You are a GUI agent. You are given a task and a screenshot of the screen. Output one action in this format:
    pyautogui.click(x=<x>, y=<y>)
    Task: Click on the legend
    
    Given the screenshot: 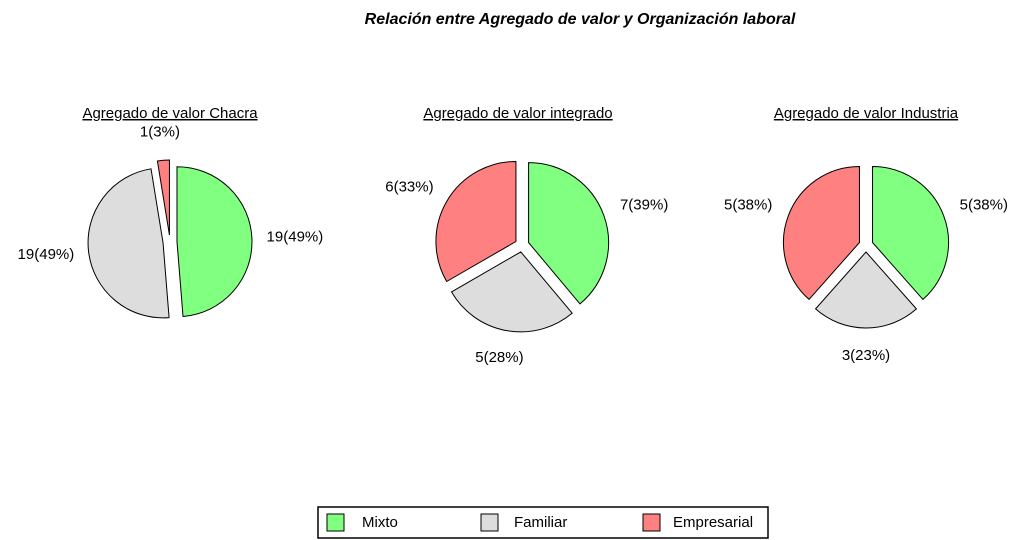 What is the action you would take?
    pyautogui.click(x=543, y=522)
    